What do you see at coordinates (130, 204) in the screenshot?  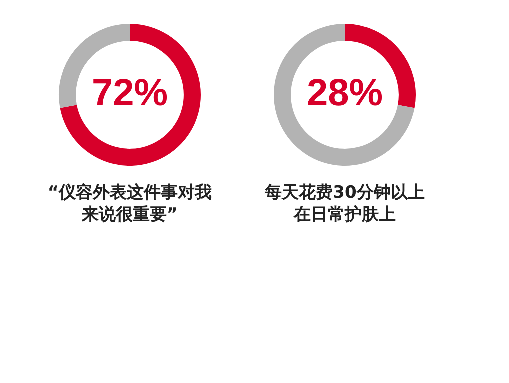 I see `text: “仪容外表这件事对我来说很重要”` at bounding box center [130, 204].